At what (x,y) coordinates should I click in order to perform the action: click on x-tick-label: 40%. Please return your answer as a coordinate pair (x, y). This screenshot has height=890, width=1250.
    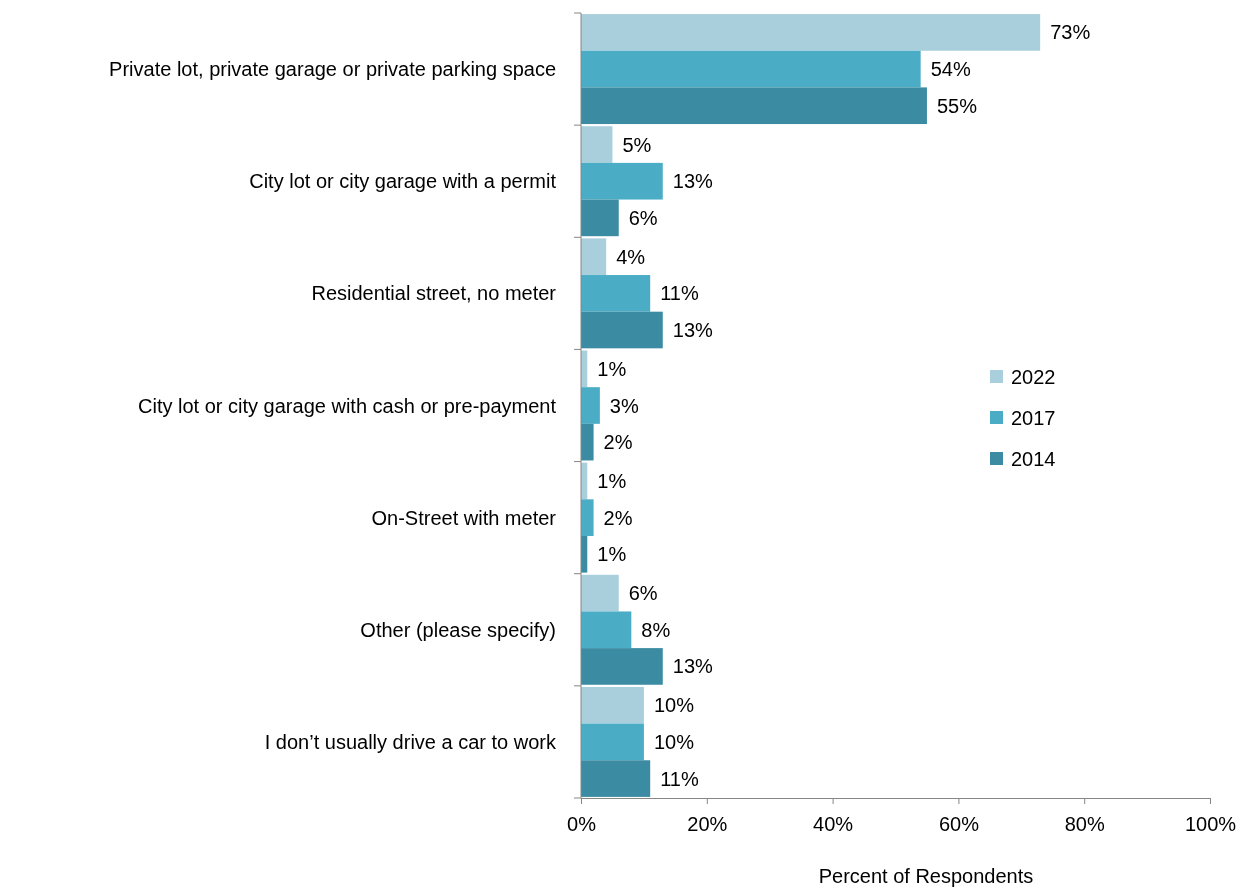
    Looking at the image, I should click on (833, 824).